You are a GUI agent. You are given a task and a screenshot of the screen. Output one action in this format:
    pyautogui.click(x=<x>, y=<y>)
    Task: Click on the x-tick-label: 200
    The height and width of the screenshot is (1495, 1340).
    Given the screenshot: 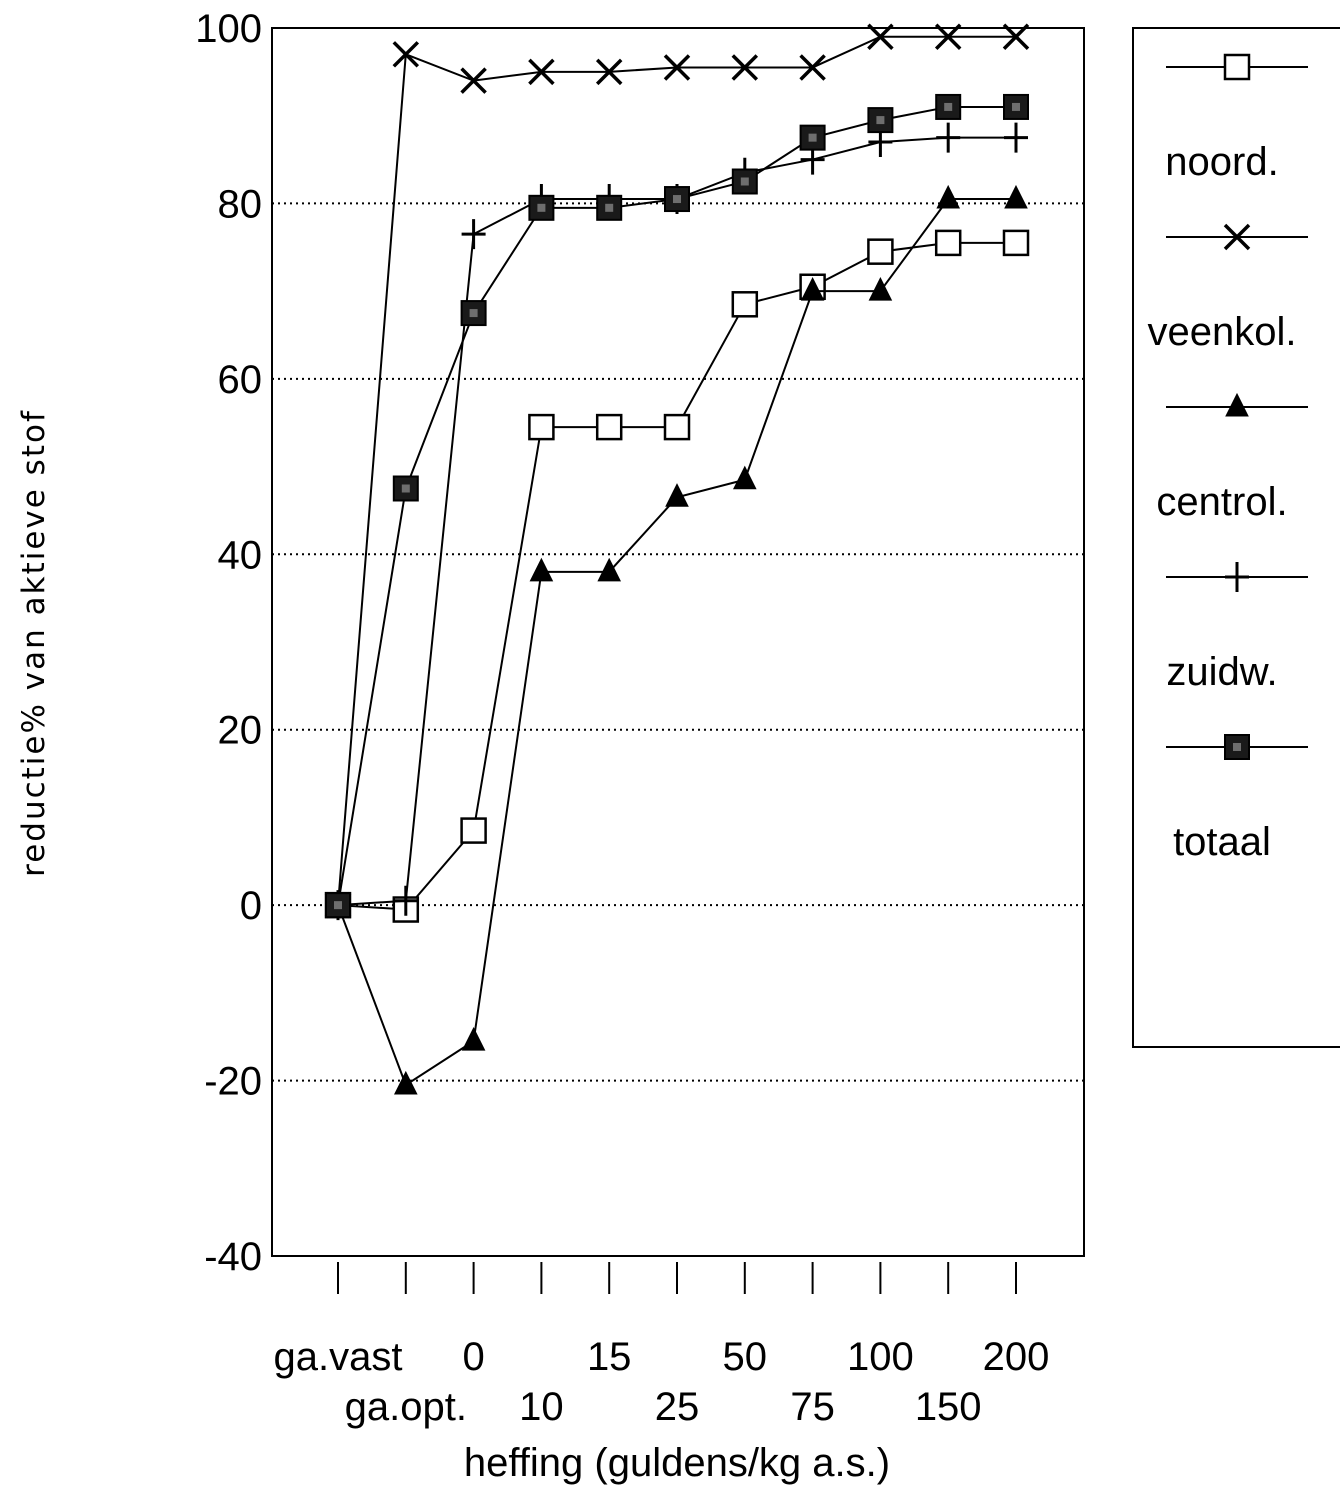 What is the action you would take?
    pyautogui.click(x=1016, y=1357)
    